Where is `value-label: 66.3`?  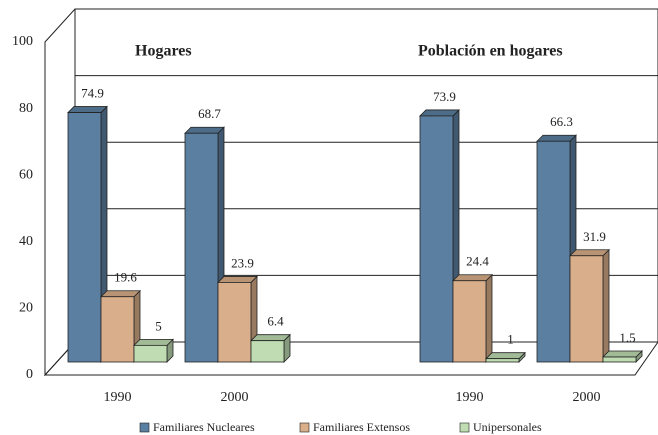 value-label: 66.3 is located at coordinates (561, 121).